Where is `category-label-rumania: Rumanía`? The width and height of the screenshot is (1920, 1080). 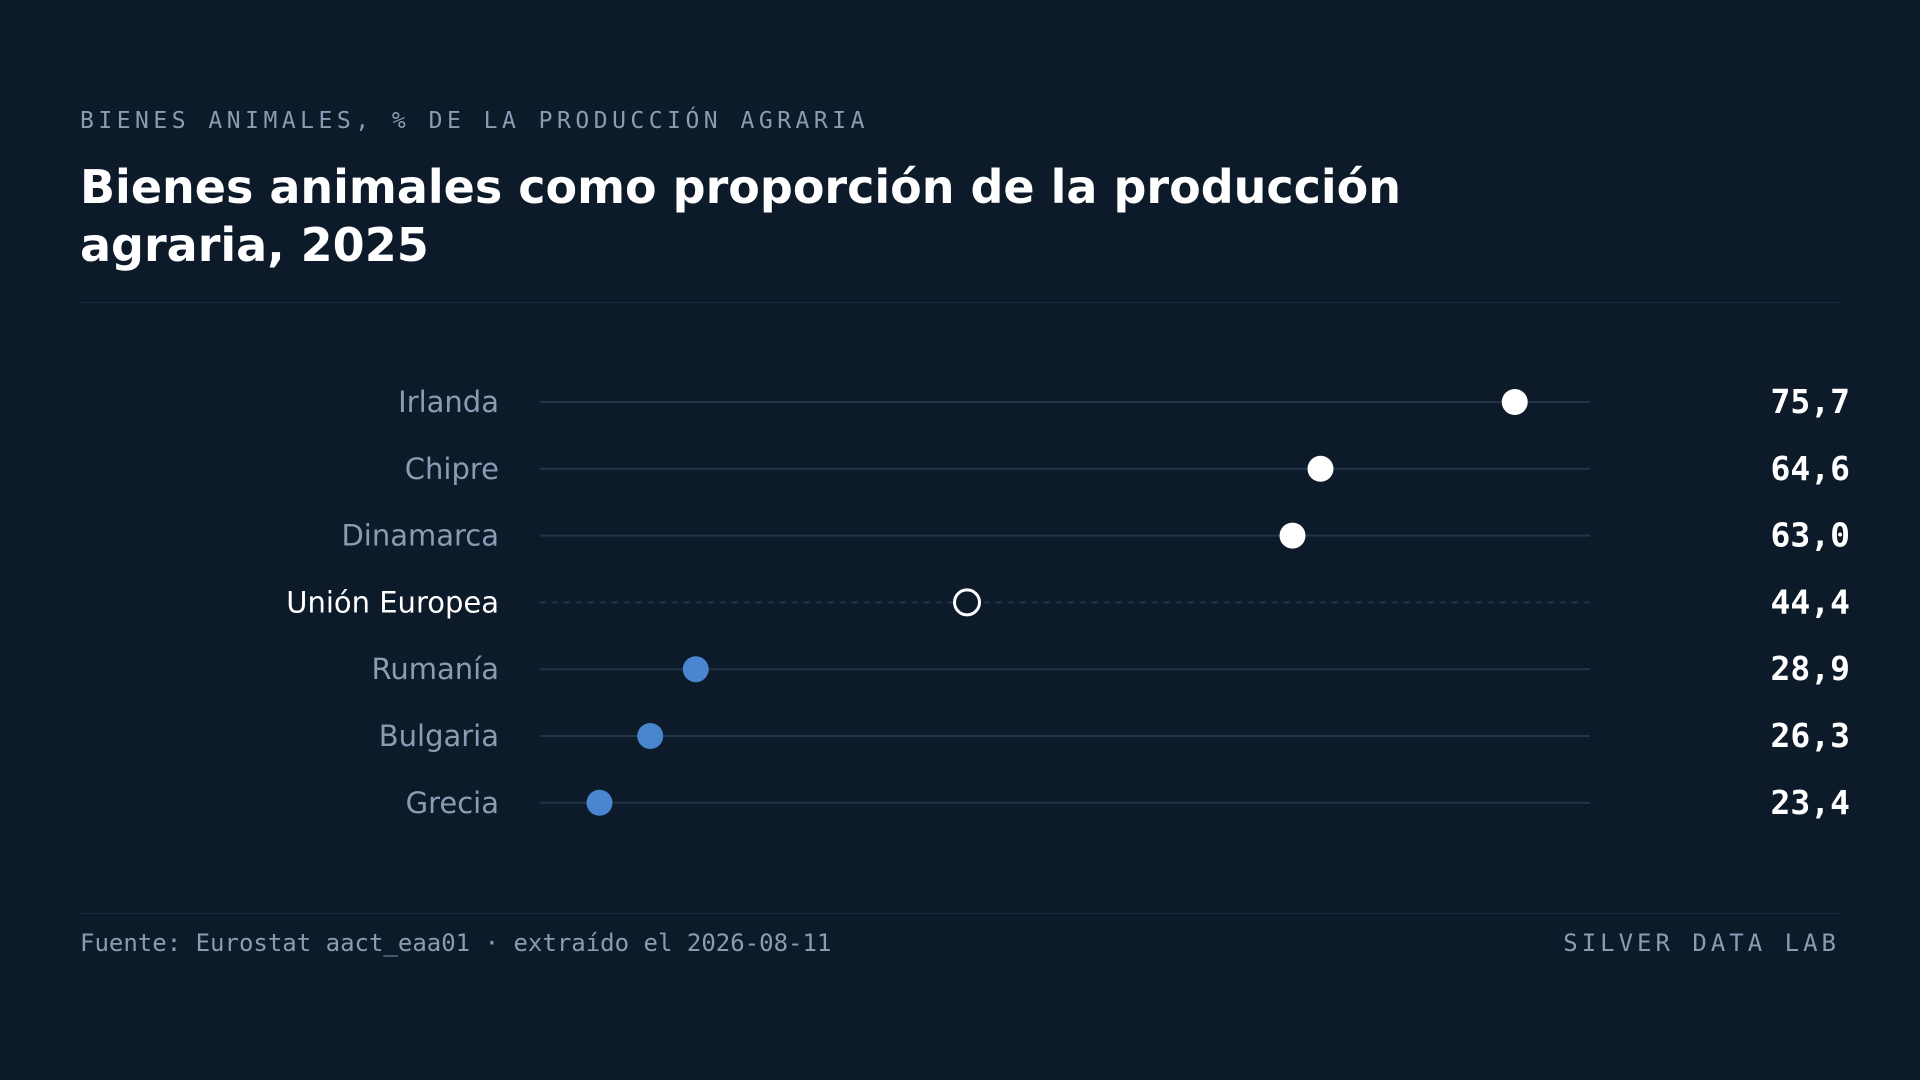 category-label-rumania: Rumanía is located at coordinates (435, 669).